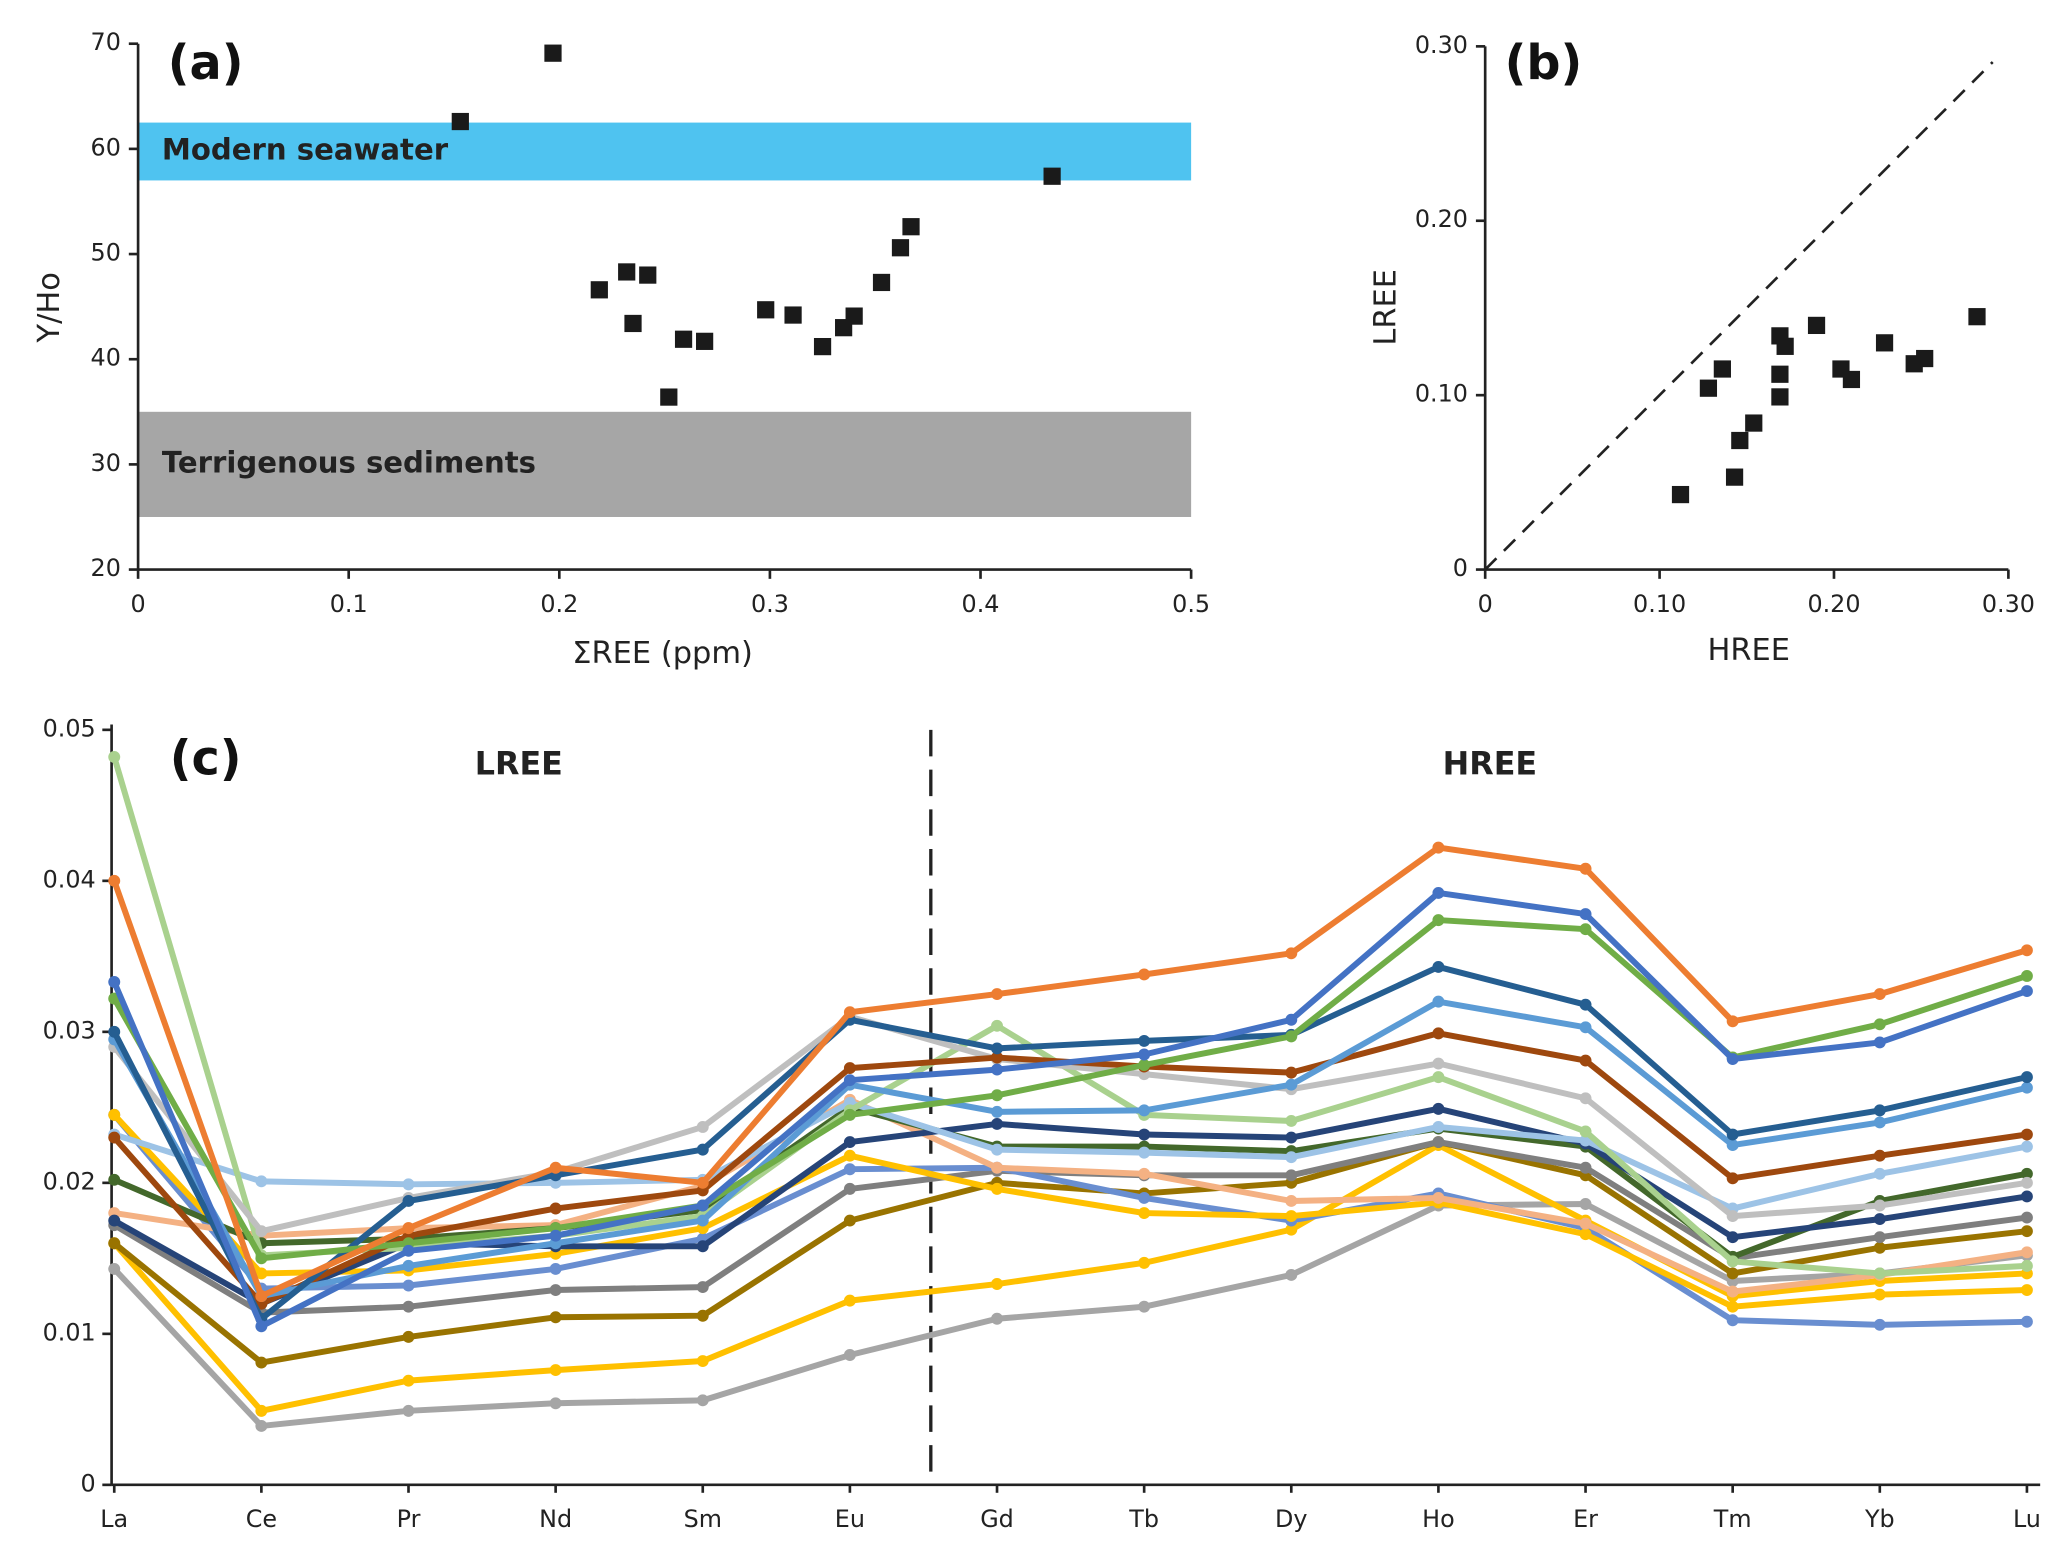 The width and height of the screenshot is (2067, 1563). Describe the element at coordinates (1438, 1519) in the screenshot. I see `x-tick-label: Ho` at that location.